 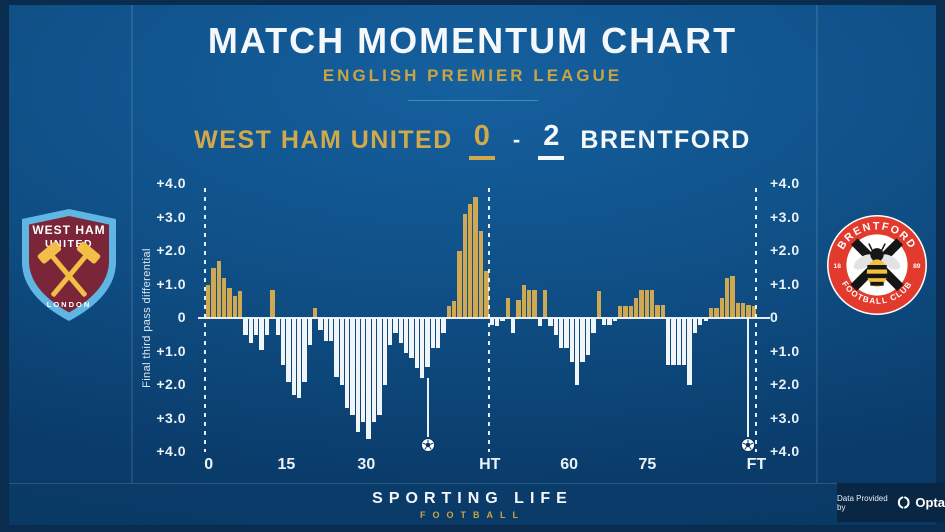 I want to click on x-tick-15: 15, so click(x=286, y=464).